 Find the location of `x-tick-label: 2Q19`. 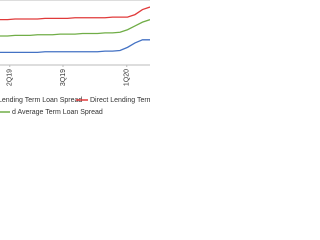

x-tick-label: 2Q19 is located at coordinates (10, 77).